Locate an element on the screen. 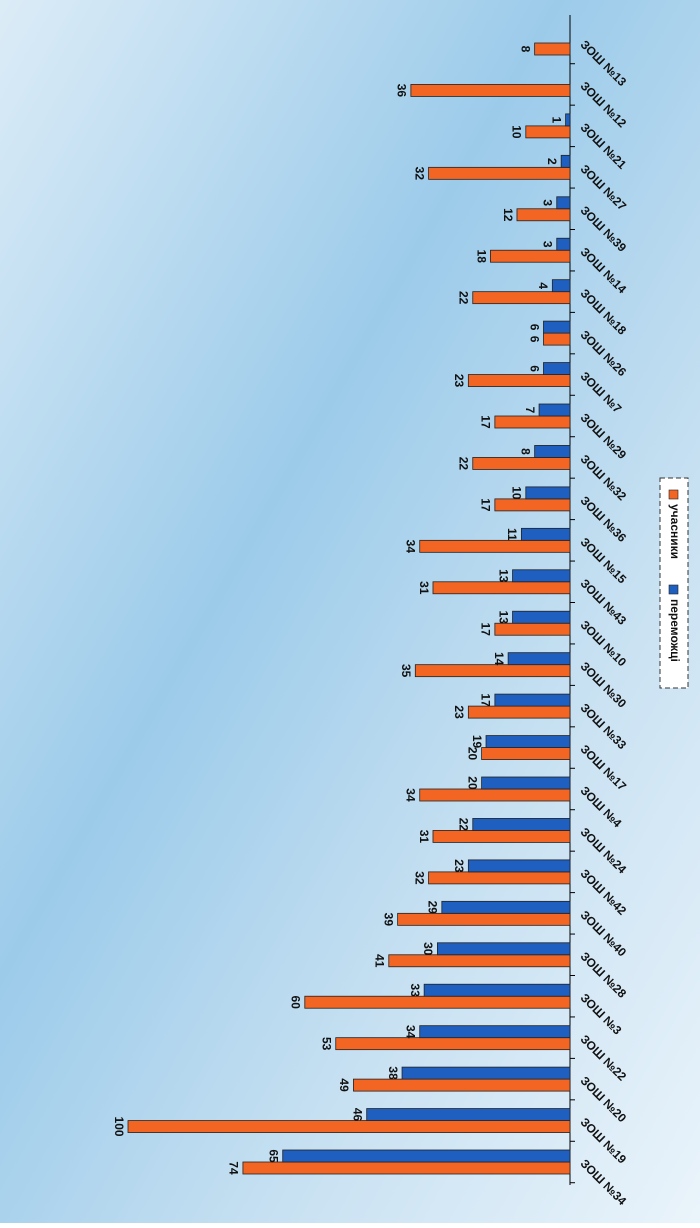 This screenshot has width=700, height=1228. value-label: 18 is located at coordinates (481, 257).